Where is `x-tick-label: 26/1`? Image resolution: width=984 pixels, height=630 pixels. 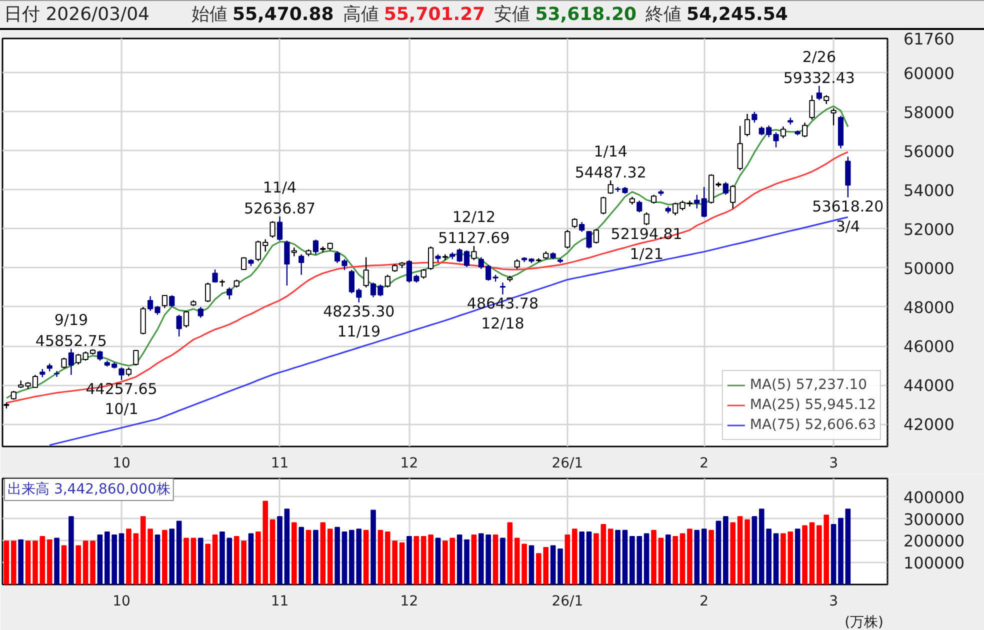
x-tick-label: 26/1 is located at coordinates (568, 464).